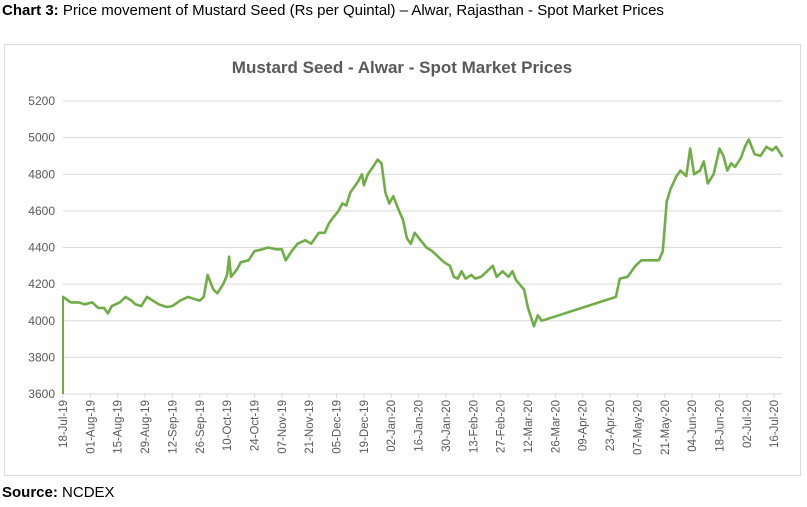 The height and width of the screenshot is (507, 807). I want to click on x-tick-label: 21-May-20, so click(666, 427).